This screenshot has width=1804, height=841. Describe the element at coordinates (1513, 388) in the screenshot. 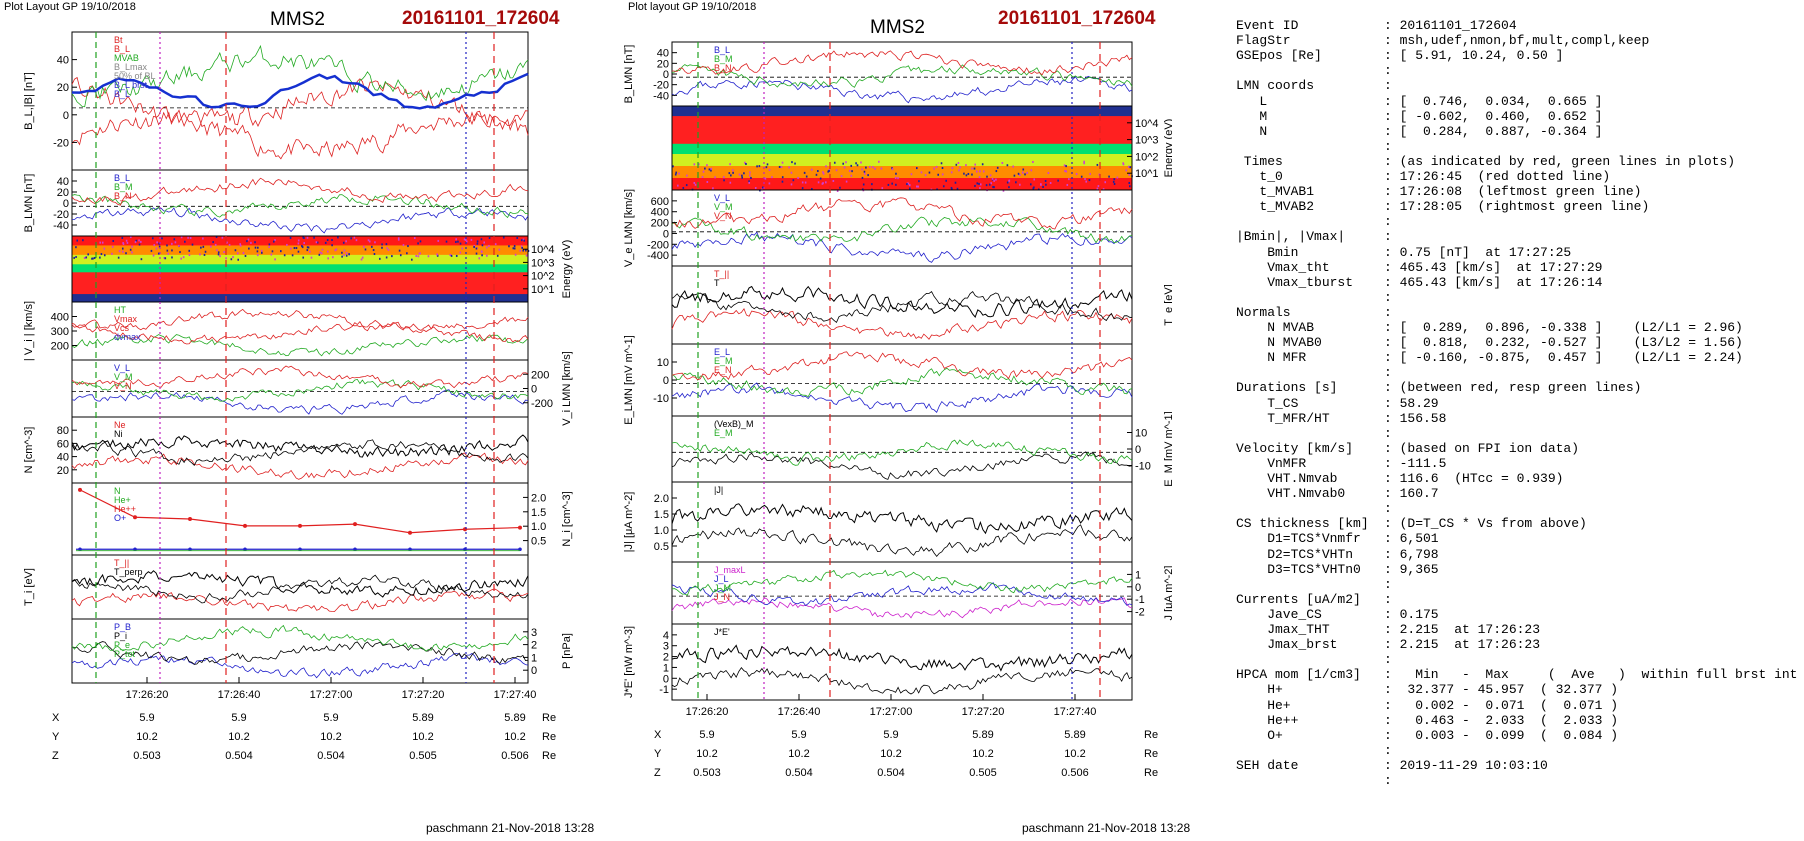

I see `summary-value: : (between red, resp green lines)` at that location.